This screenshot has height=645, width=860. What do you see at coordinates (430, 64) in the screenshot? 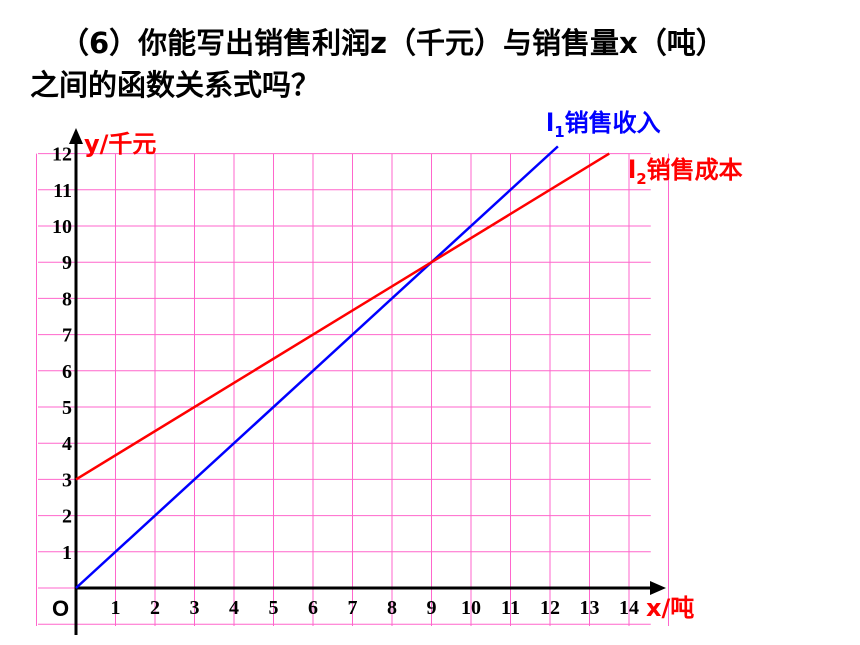
I see `question-text: （6）你能写出销售利润z（千元）与销售量x（吨） 之间的函数关系式吗？` at bounding box center [430, 64].